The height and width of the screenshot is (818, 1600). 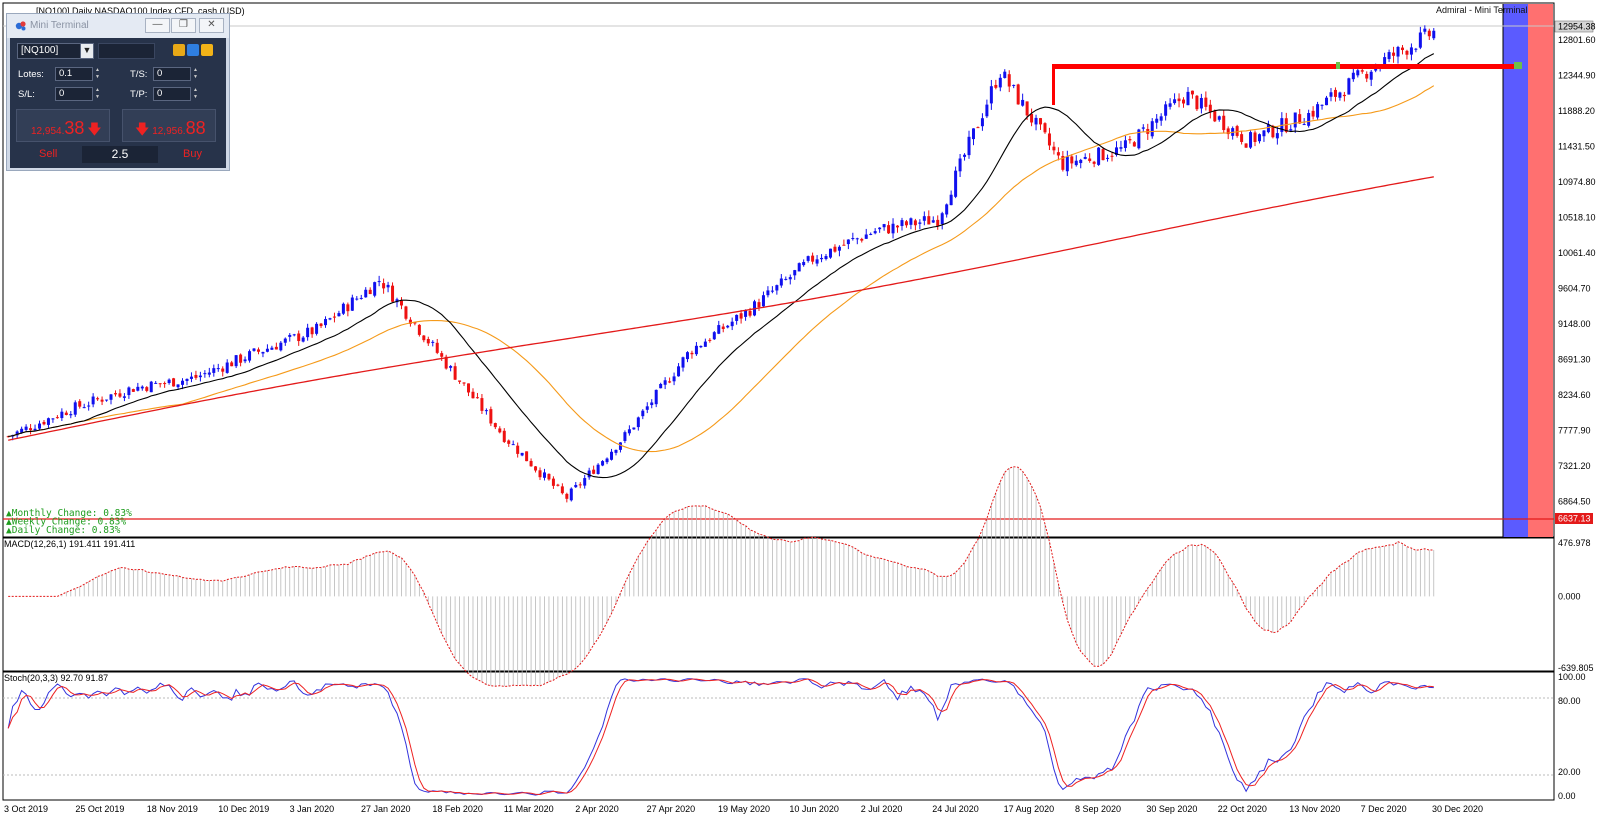 I want to click on mini-terminal-titlebar: Mini Terminal — ❐ ✕, so click(x=118, y=26).